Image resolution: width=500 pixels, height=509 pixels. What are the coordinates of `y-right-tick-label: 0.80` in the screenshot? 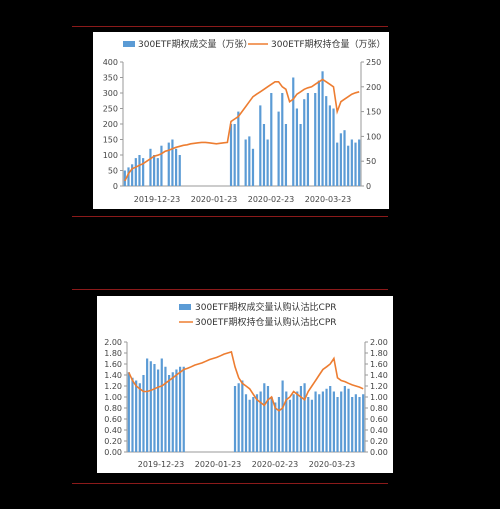 It's located at (379, 408).